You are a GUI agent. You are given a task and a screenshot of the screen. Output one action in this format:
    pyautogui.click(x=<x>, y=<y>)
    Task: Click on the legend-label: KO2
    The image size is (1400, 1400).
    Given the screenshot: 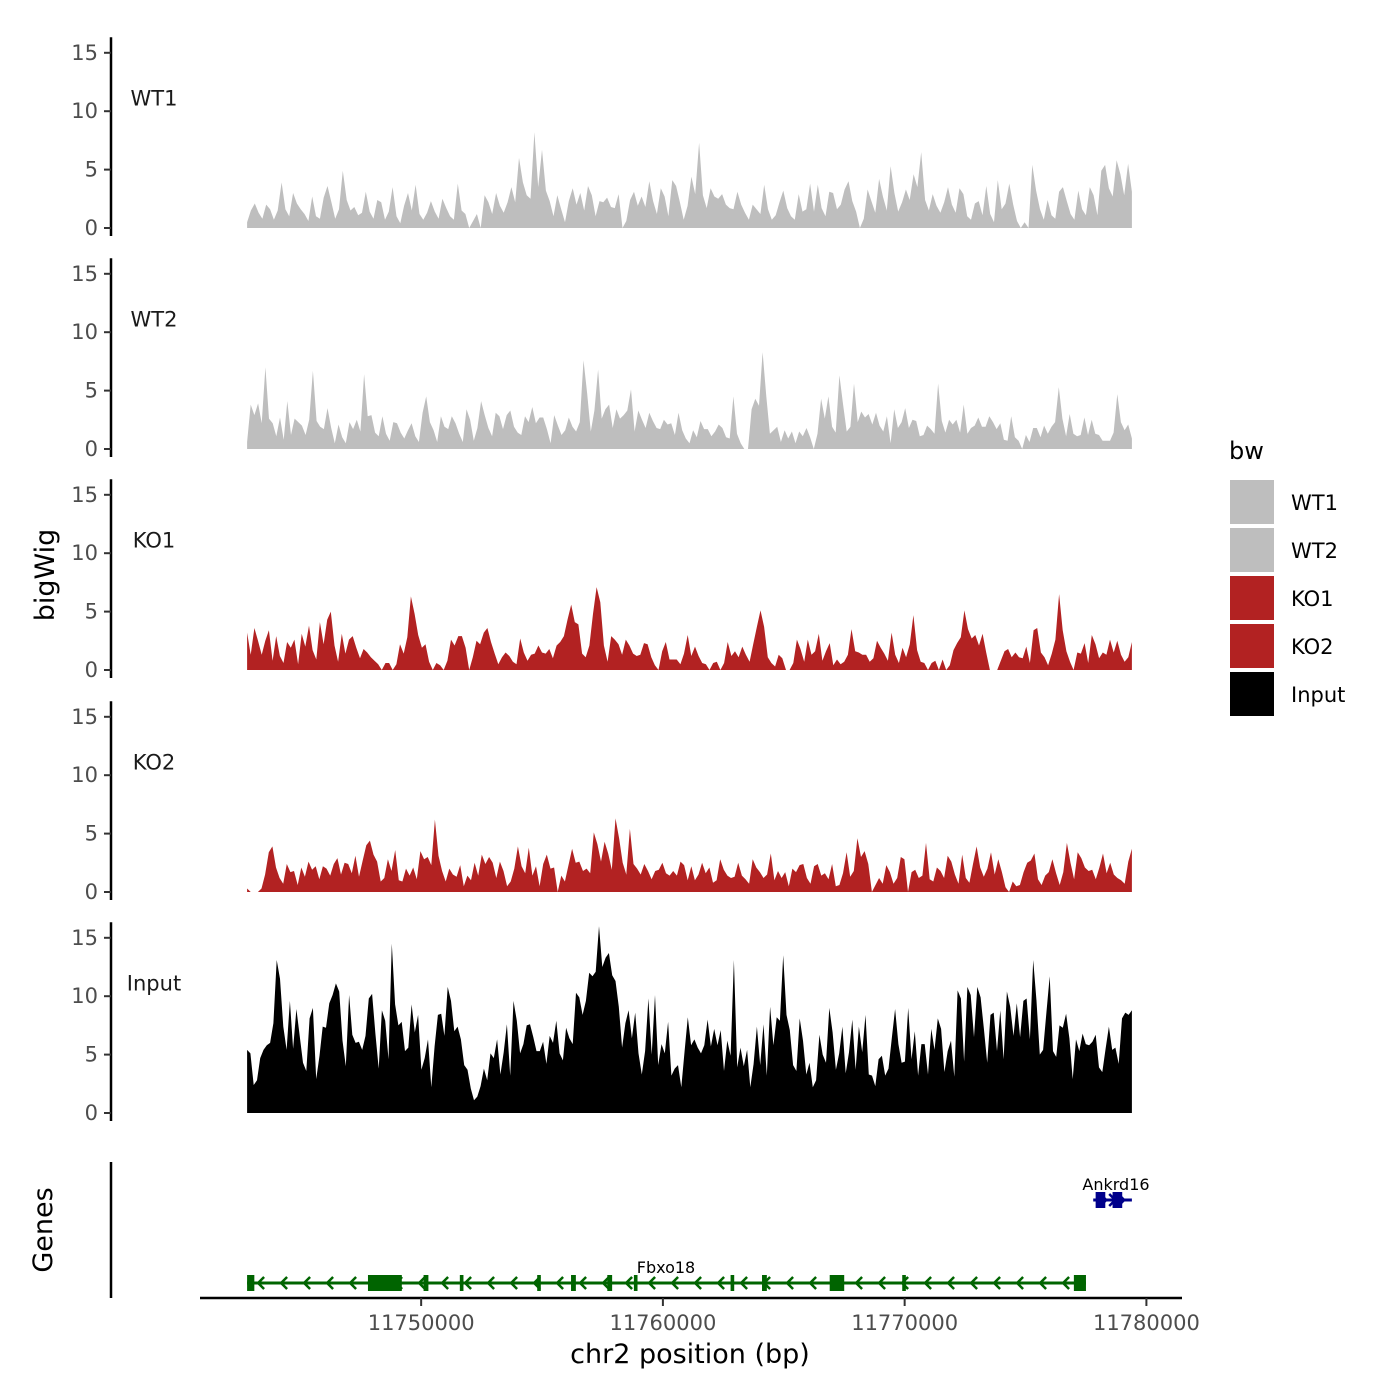 What is the action you would take?
    pyautogui.click(x=1312, y=647)
    